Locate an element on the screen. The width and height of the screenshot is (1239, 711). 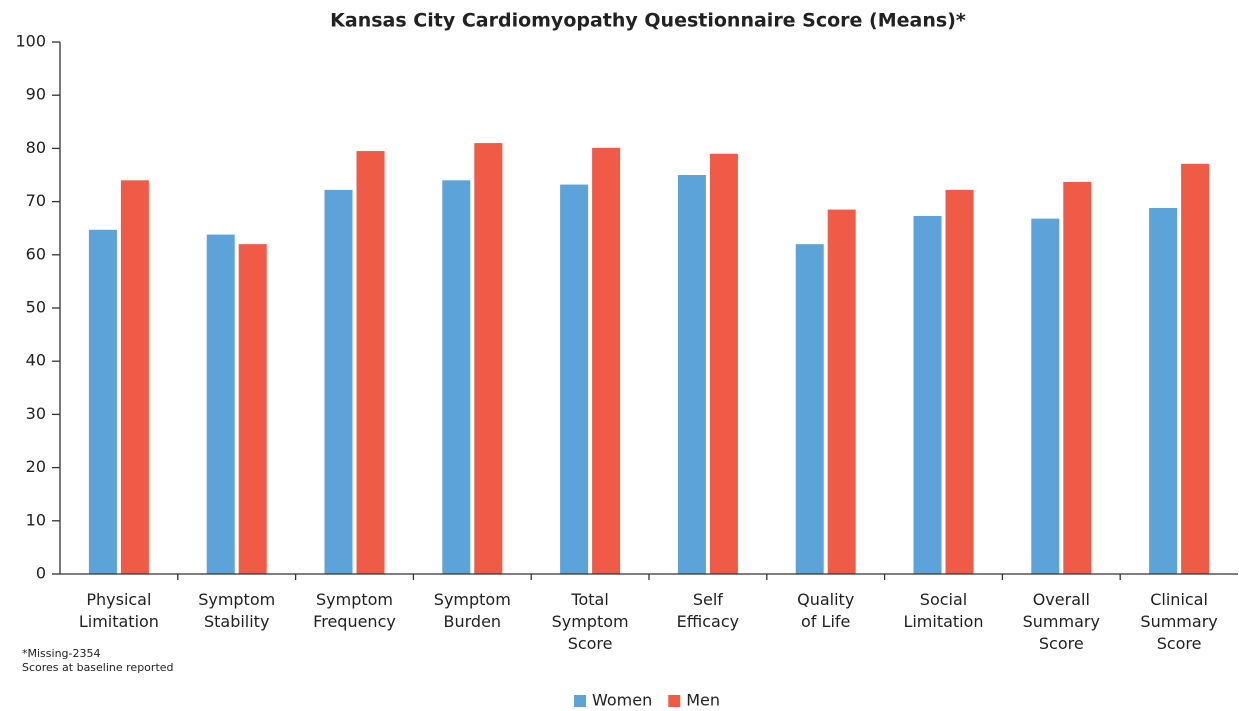
y-tick-label: 90 is located at coordinates (36, 94).